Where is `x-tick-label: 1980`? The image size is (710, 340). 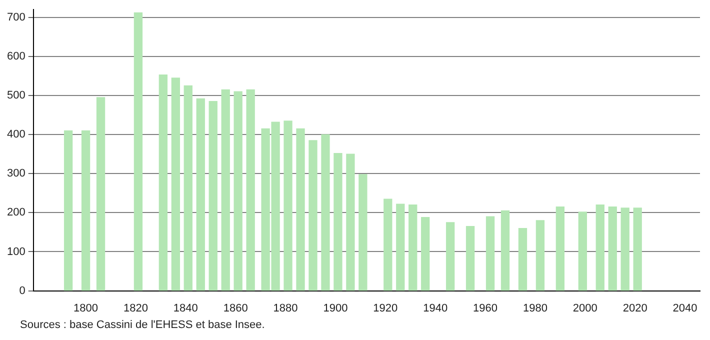 x-tick-label: 1980 is located at coordinates (535, 308).